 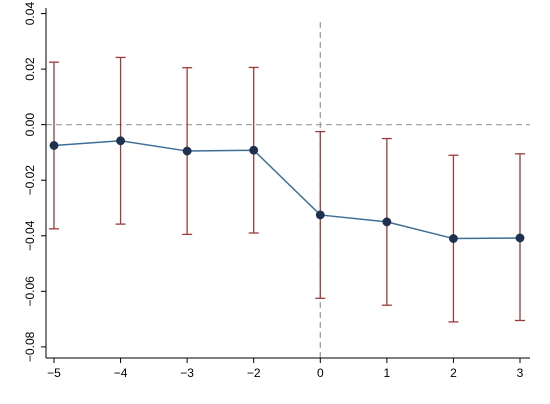 What do you see at coordinates (30, 14) in the screenshot?
I see `y-tick-label: 0.04` at bounding box center [30, 14].